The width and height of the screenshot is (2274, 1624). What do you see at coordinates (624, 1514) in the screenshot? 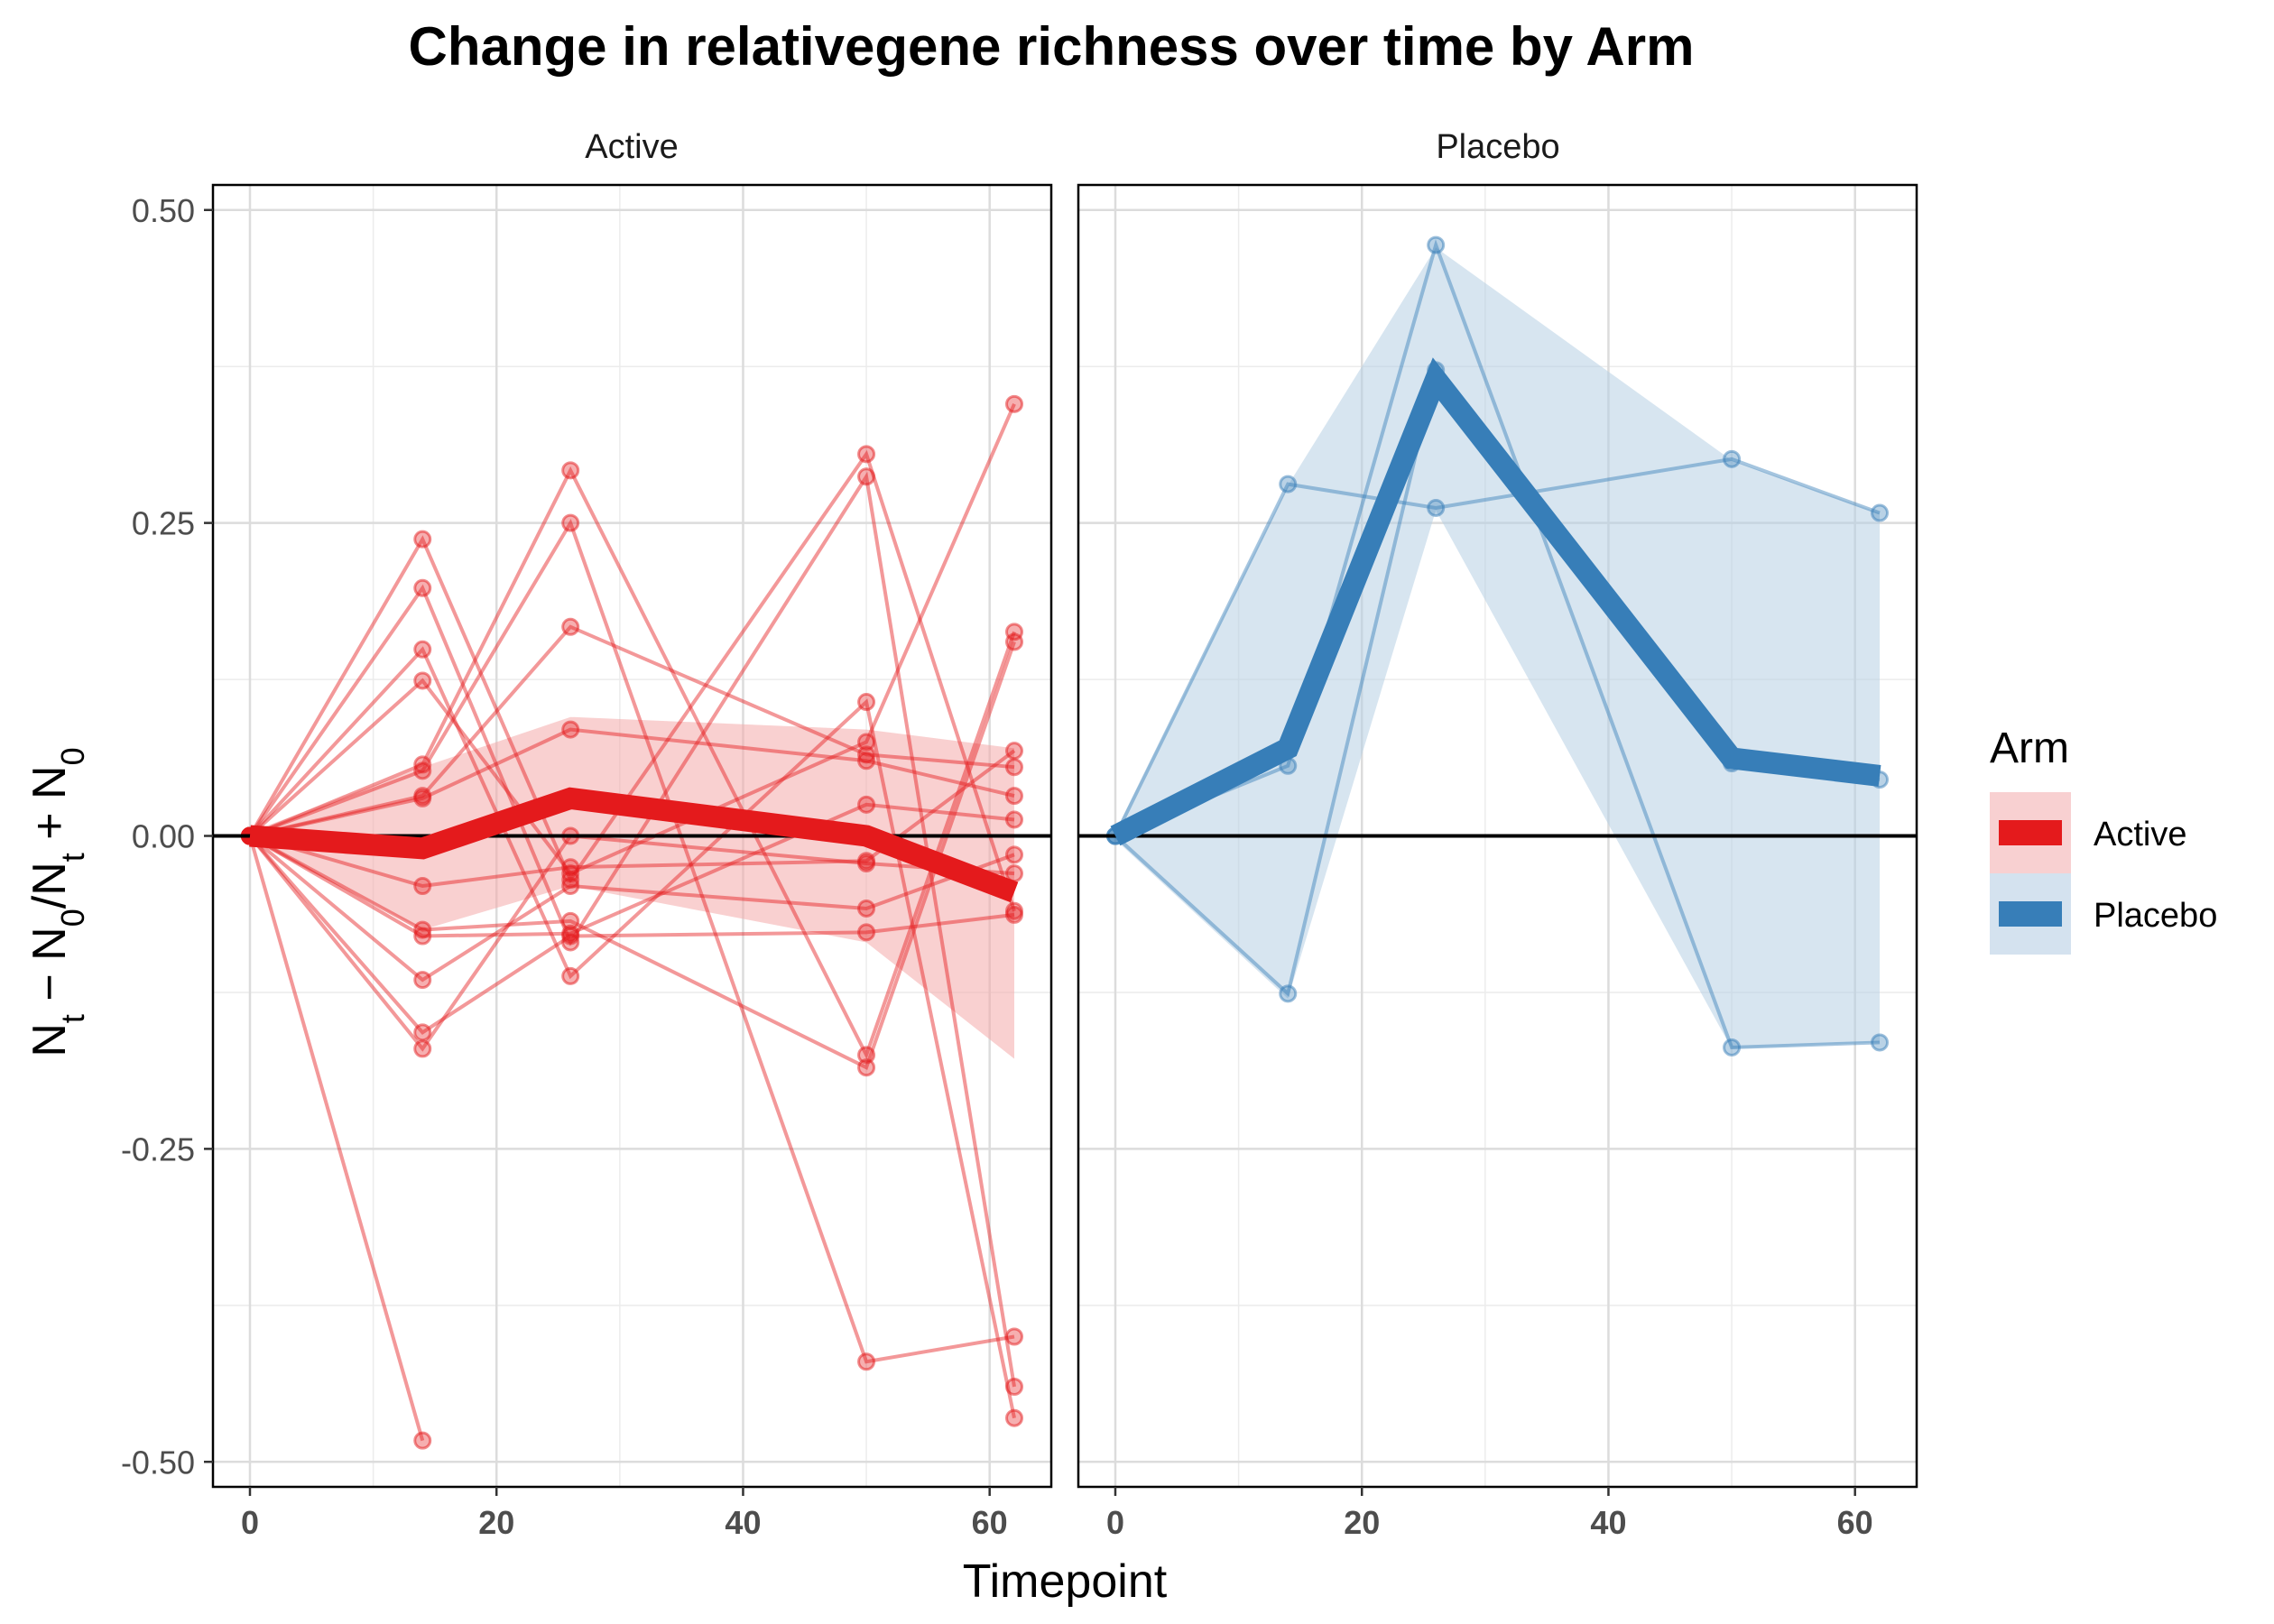
I see `x-axis-active: 0 20 40 60` at bounding box center [624, 1514].